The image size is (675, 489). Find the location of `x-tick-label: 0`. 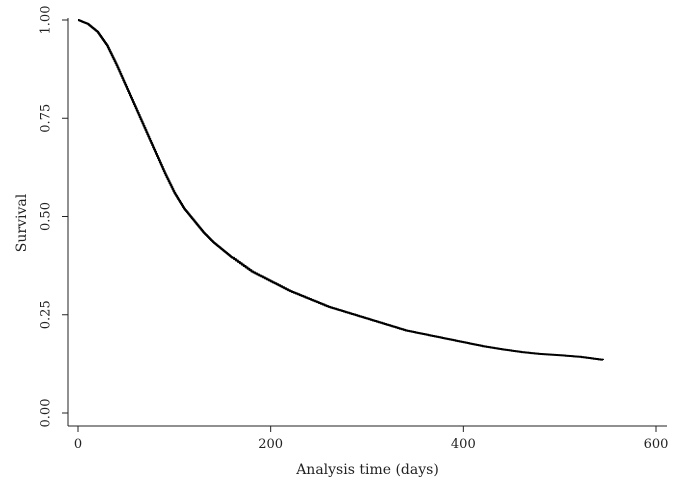

x-tick-label: 0 is located at coordinates (78, 444).